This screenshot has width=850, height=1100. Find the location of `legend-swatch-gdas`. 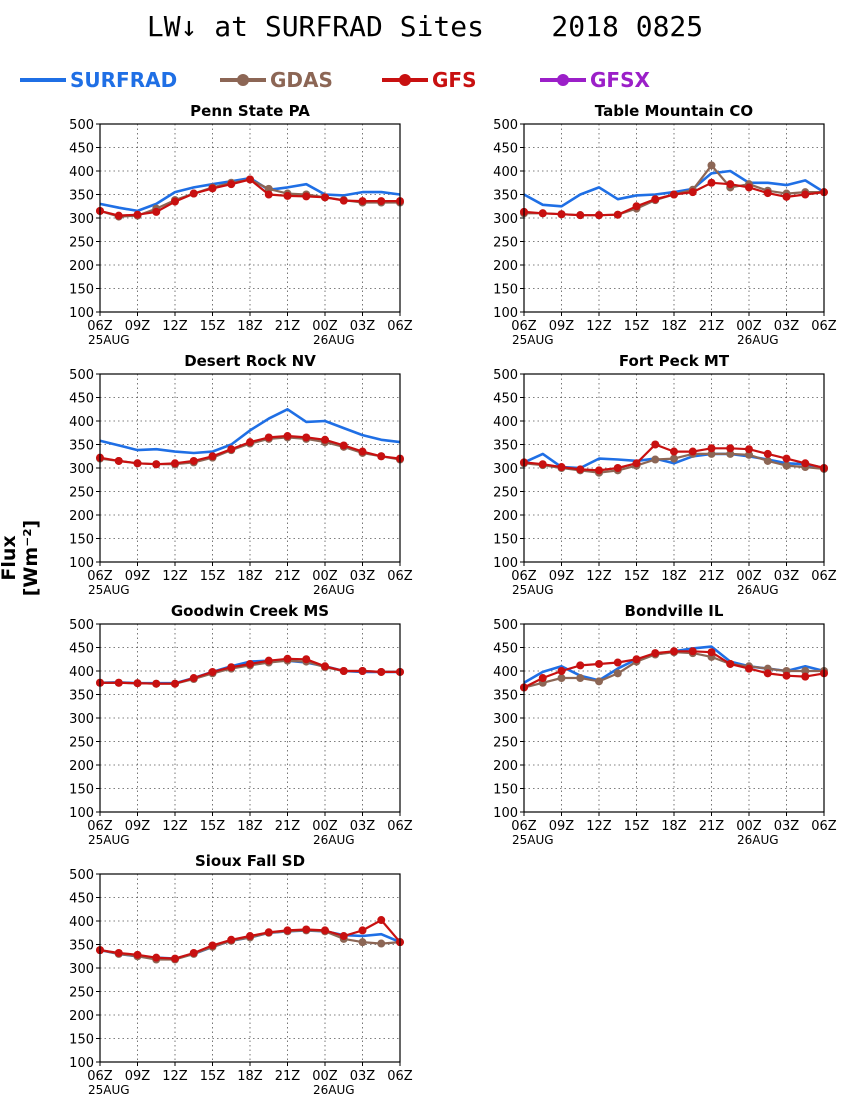

legend-swatch-gdas is located at coordinates (243, 80).